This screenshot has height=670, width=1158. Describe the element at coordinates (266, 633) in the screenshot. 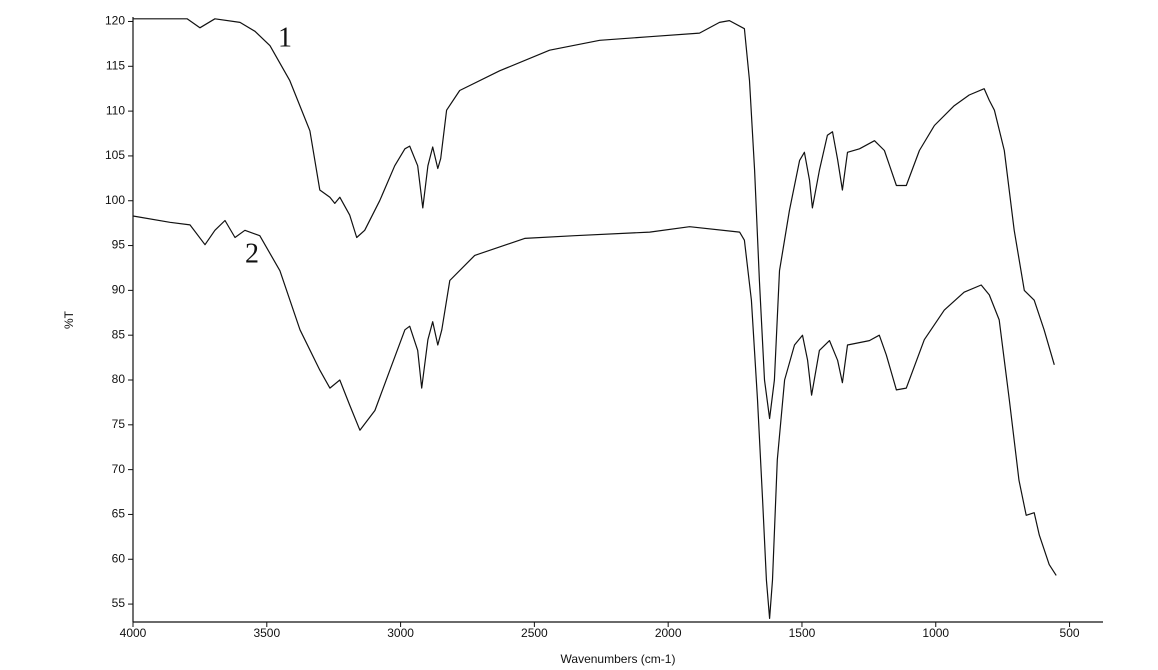

I see `x-tick-label: 3500` at that location.